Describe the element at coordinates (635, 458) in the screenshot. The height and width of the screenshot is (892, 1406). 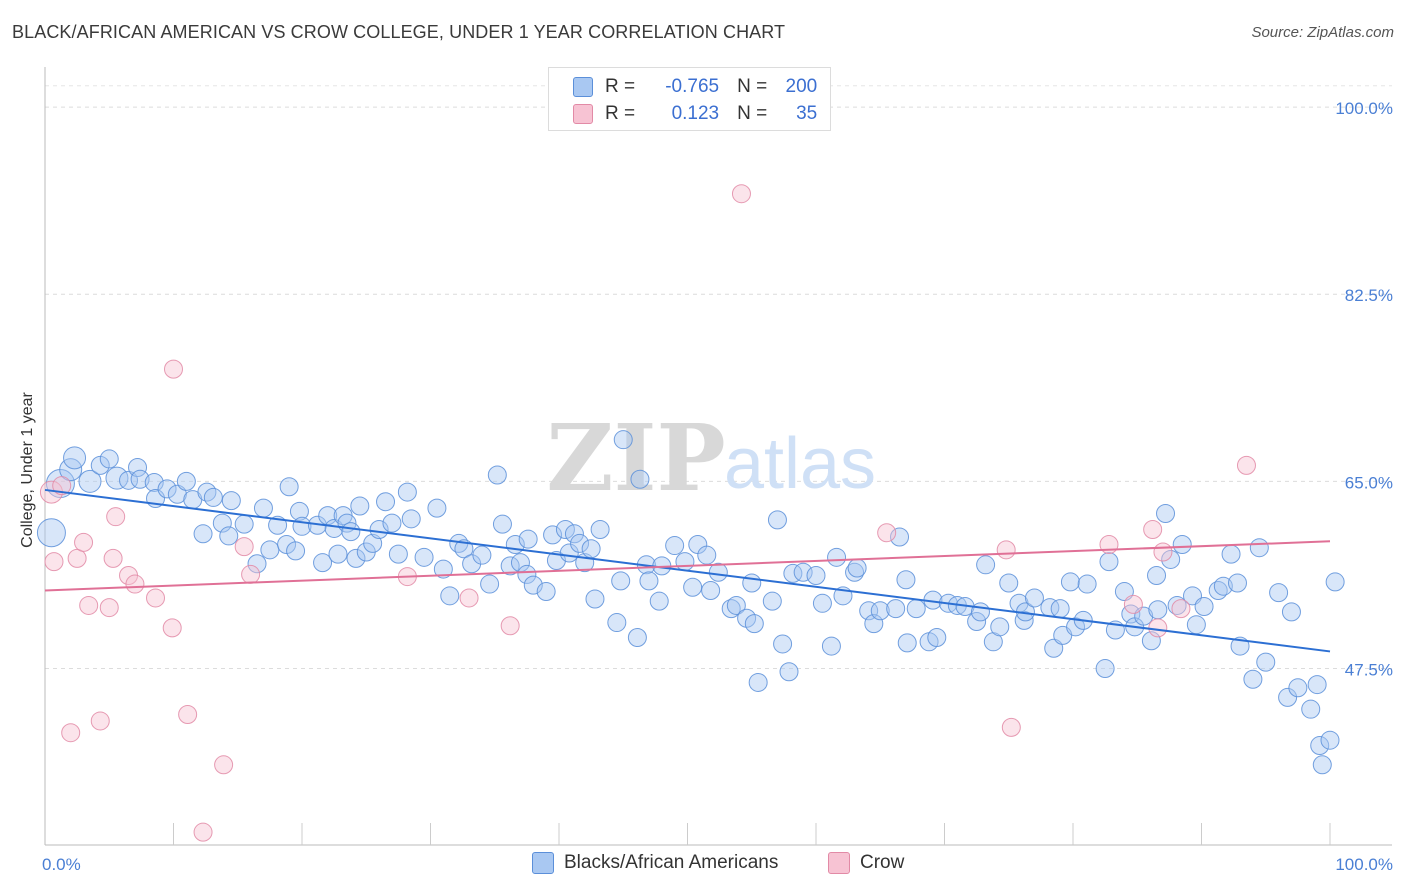
I see `watermark-zip: ZIP` at that location.